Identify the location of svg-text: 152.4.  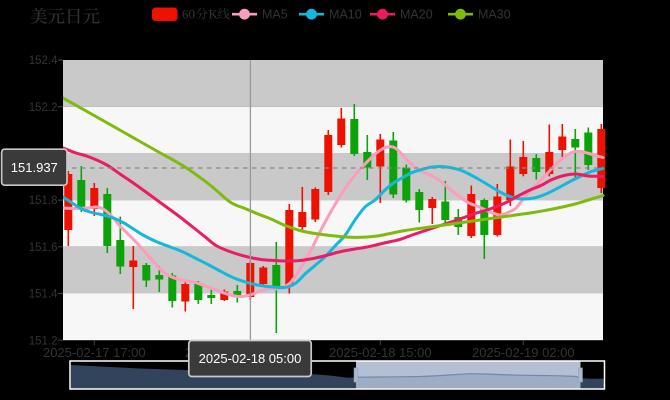
(43, 61).